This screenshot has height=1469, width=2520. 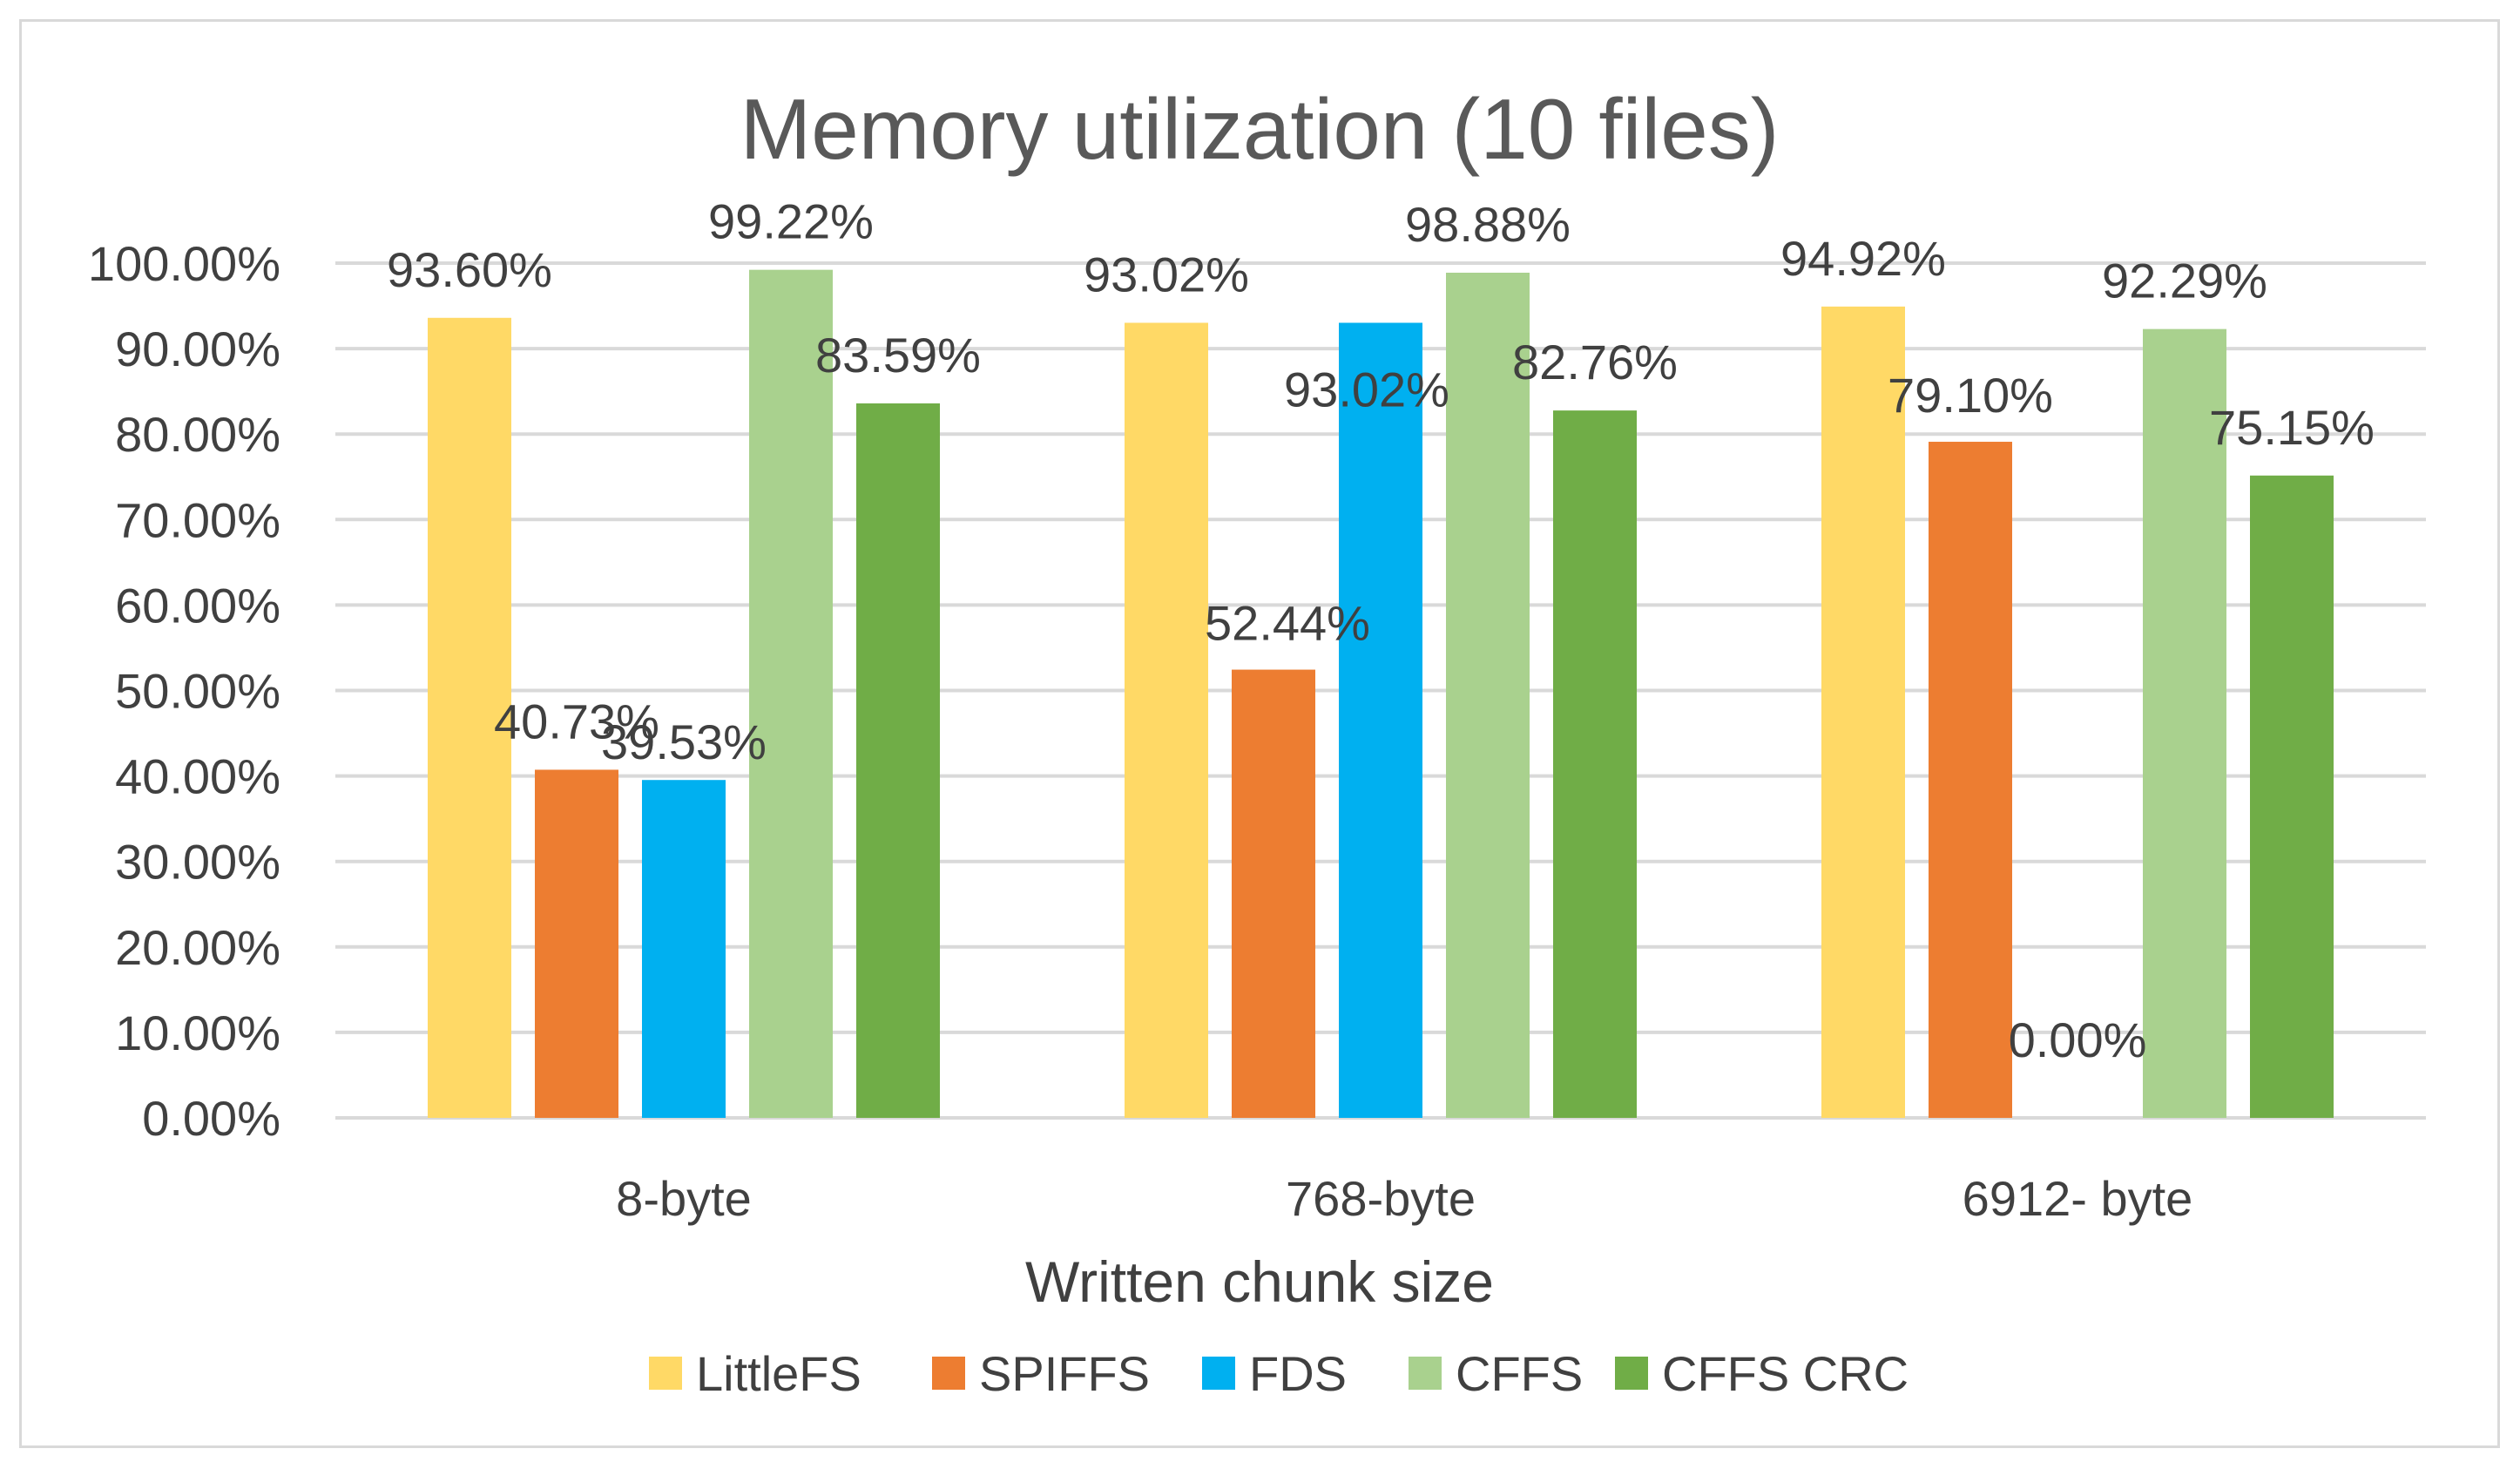 What do you see at coordinates (197, 863) in the screenshot?
I see `y-tick-label: 30.00%` at bounding box center [197, 863].